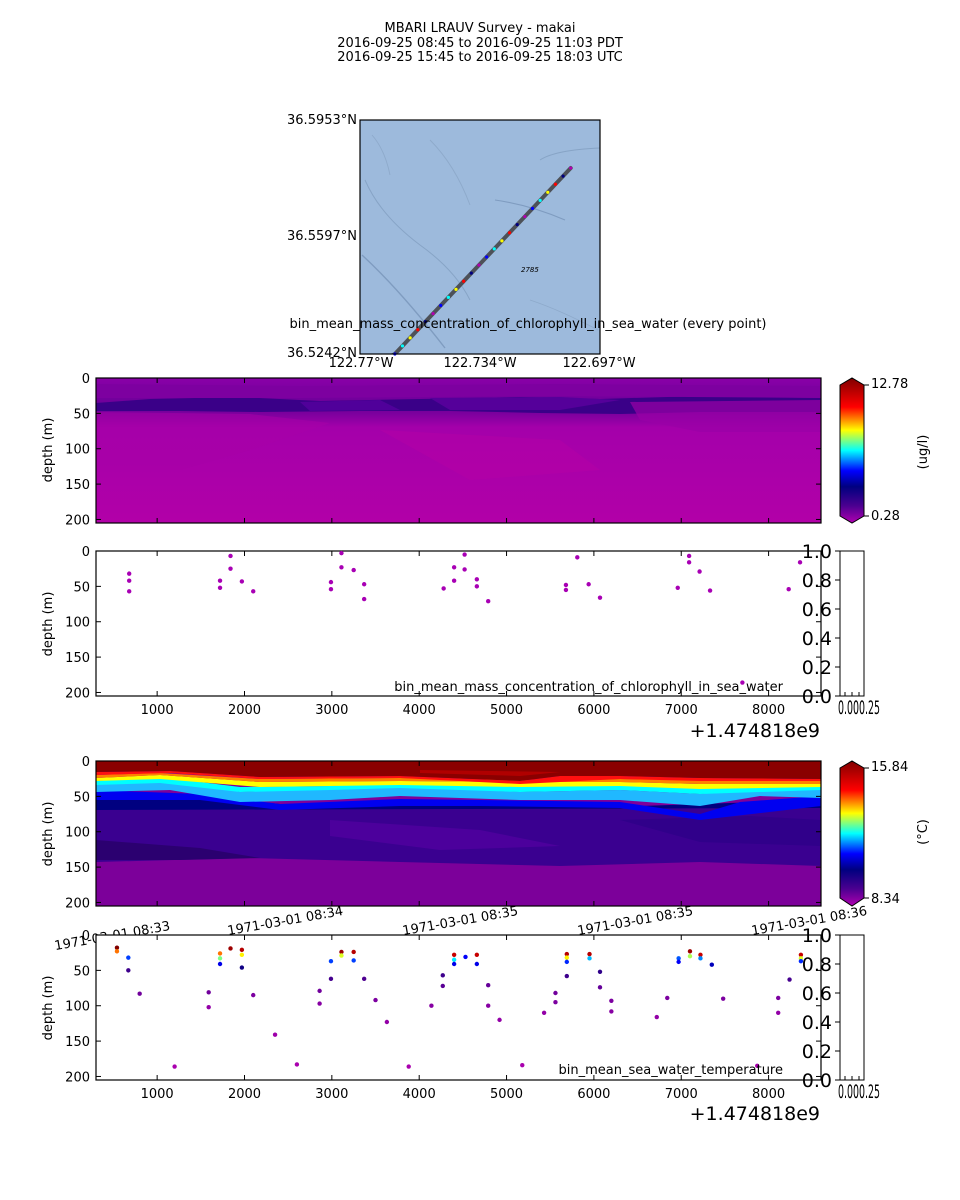 The height and width of the screenshot is (1200, 960). Describe the element at coordinates (817, 1081) in the screenshot. I see `empty-colorbar-tick-label: 0.0` at that location.